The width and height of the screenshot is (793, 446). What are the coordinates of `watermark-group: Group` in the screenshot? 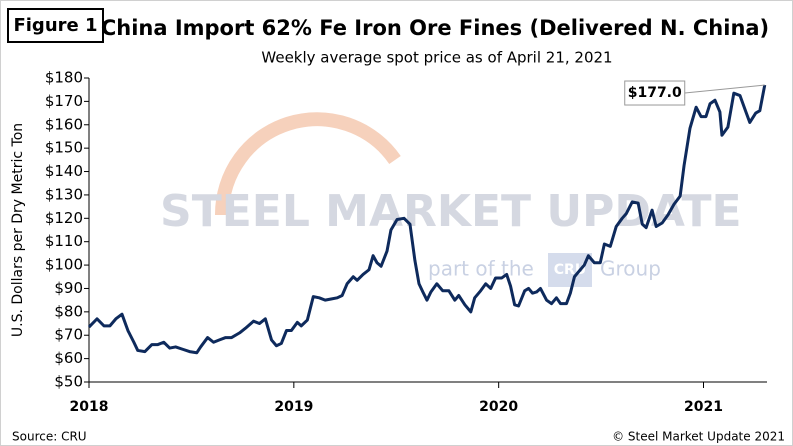 It's located at (630, 269).